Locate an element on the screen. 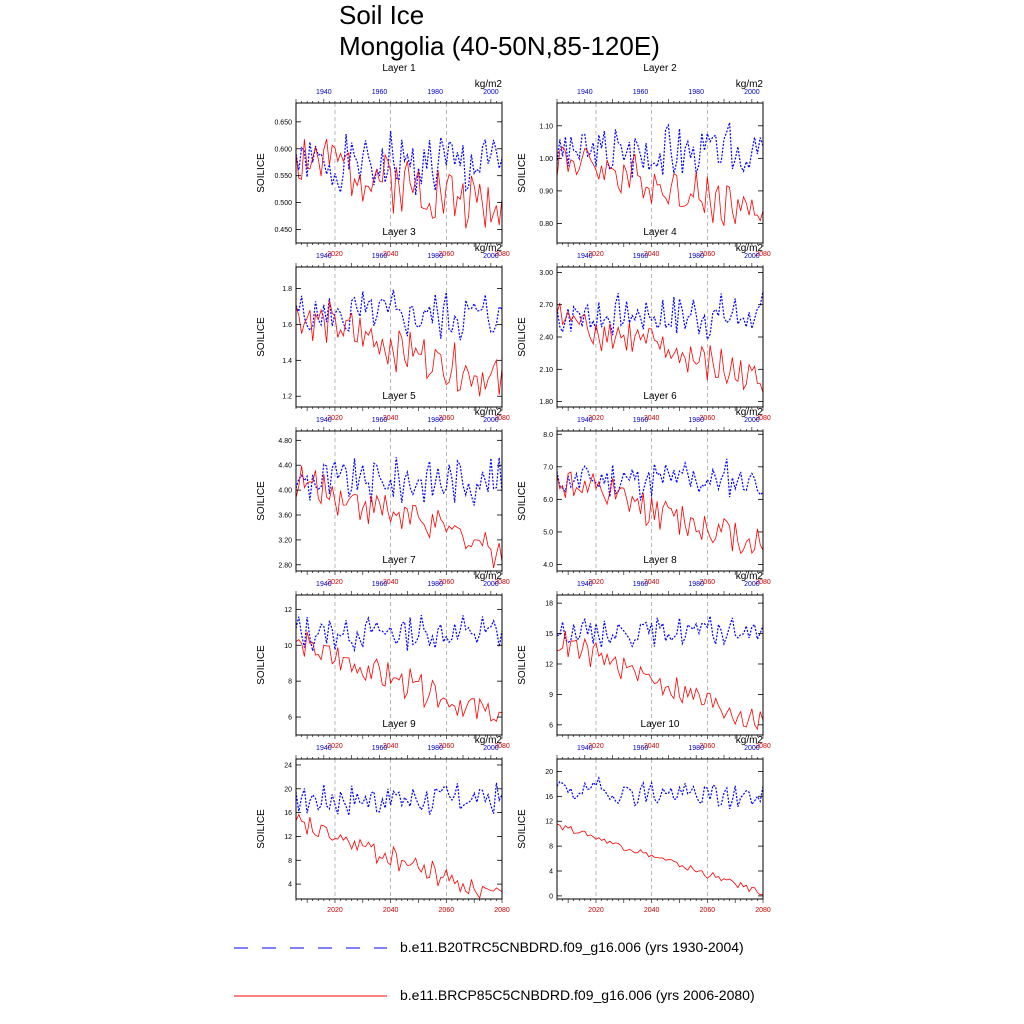  y-tick-label: 8 is located at coordinates (551, 847).